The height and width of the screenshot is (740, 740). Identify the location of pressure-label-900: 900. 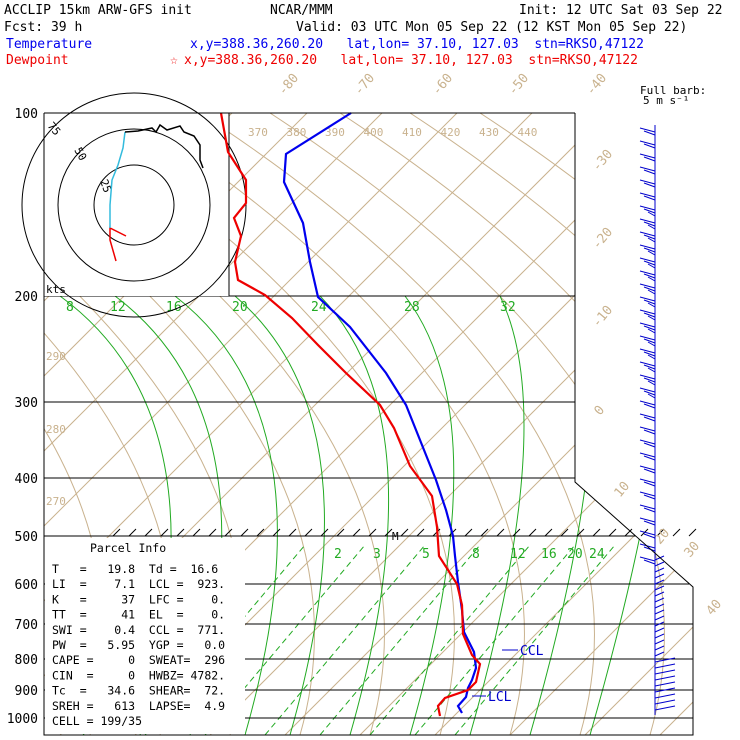
(26, 691).